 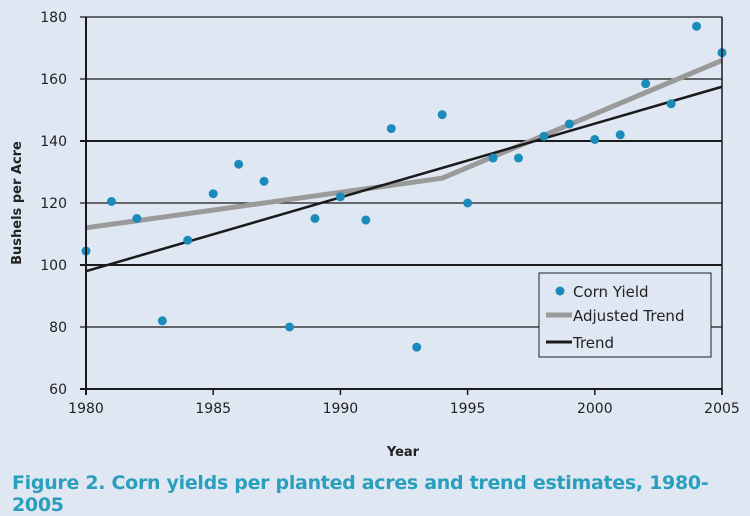 I want to click on y-tick-label: 80, so click(x=58, y=328).